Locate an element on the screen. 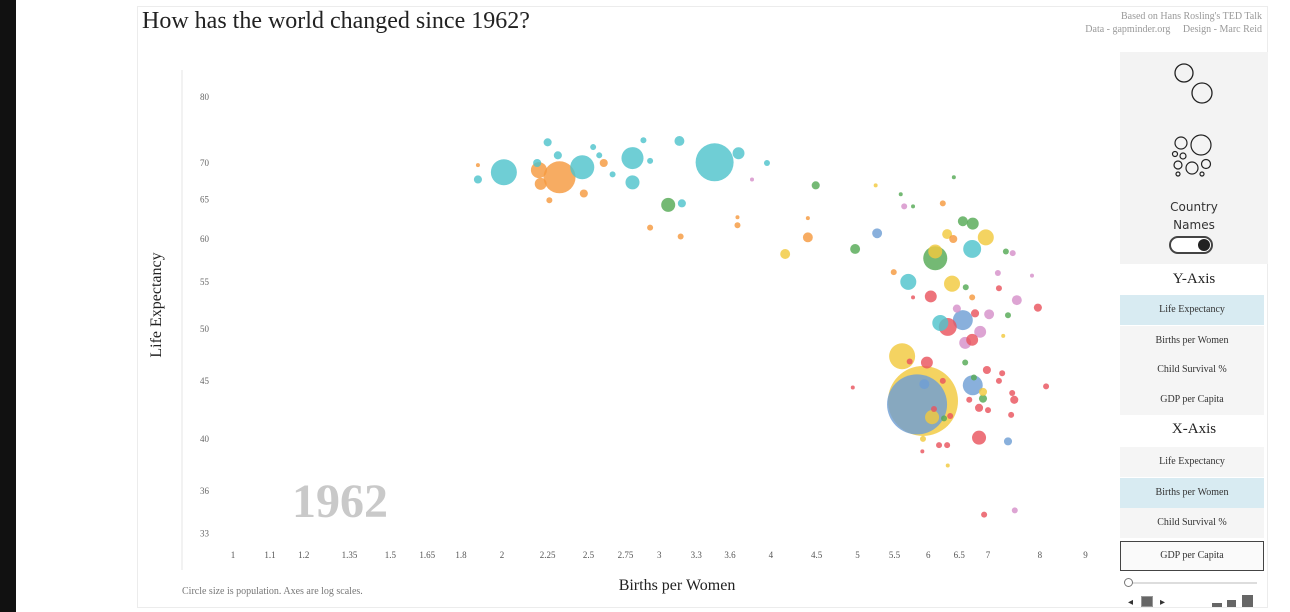 The image size is (1290, 612). y-option-life-expectancy: Life Expectancy is located at coordinates (1192, 310).